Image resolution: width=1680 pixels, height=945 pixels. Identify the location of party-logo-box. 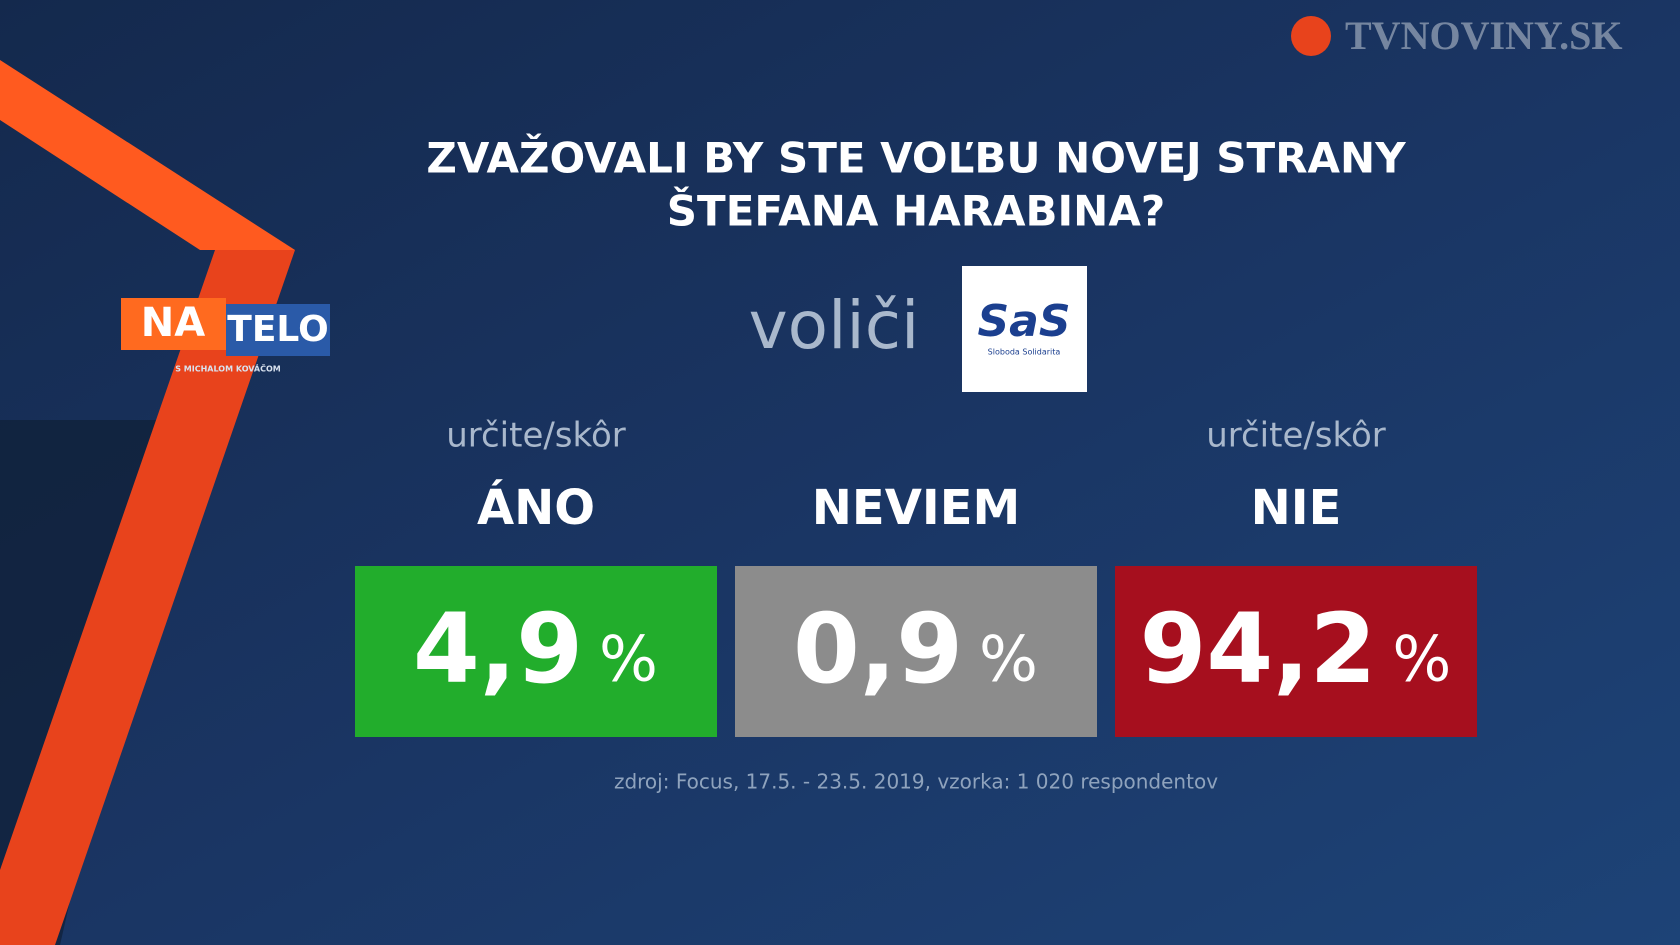
(1024, 329).